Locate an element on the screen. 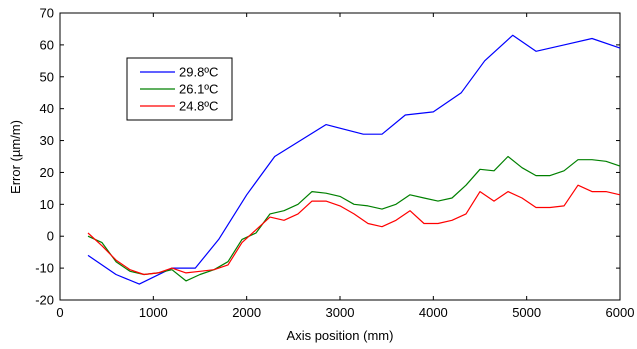 This screenshot has height=349, width=637. legend-label-3: 24.8ºC is located at coordinates (198, 106).